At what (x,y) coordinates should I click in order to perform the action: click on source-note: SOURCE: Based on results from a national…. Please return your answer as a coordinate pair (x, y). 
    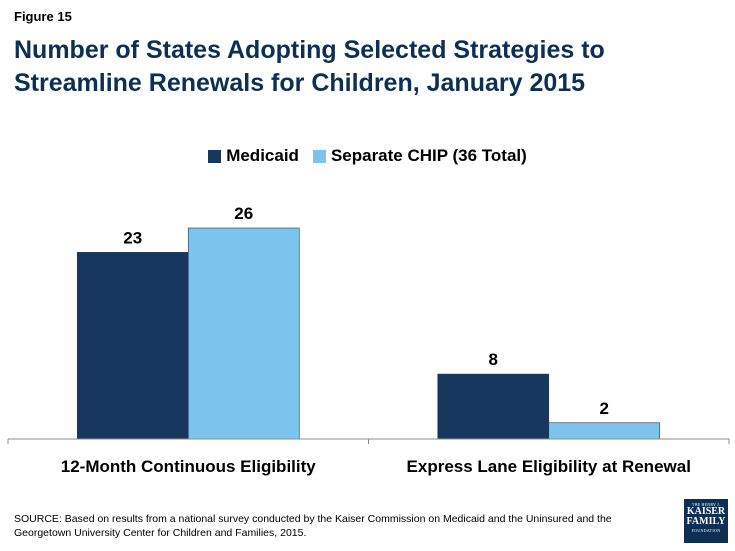
    Looking at the image, I should click on (313, 526).